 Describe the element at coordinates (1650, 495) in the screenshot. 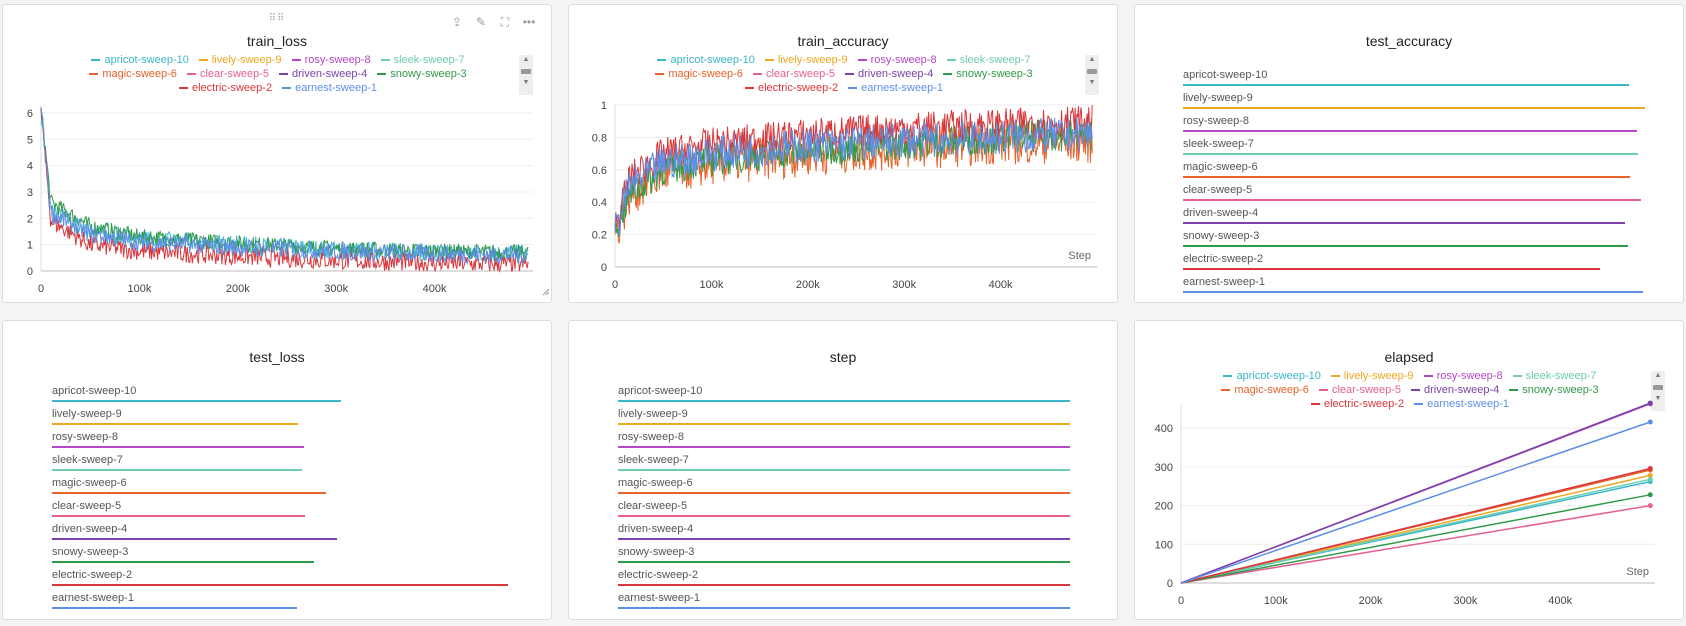

I see `series-endpoint` at that location.